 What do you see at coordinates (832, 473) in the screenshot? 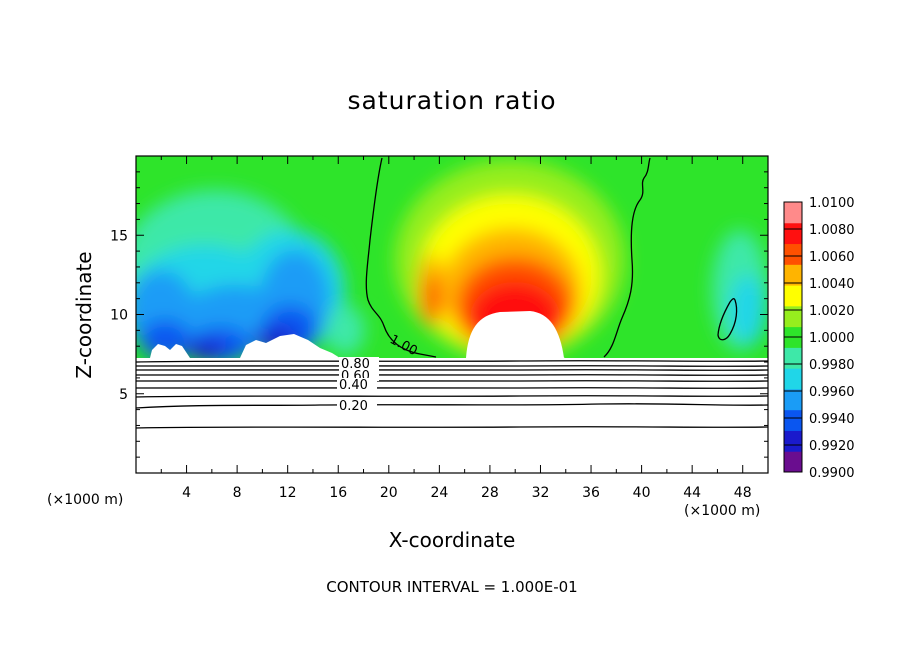
I see `colorbar-label: 0.9900` at bounding box center [832, 473].